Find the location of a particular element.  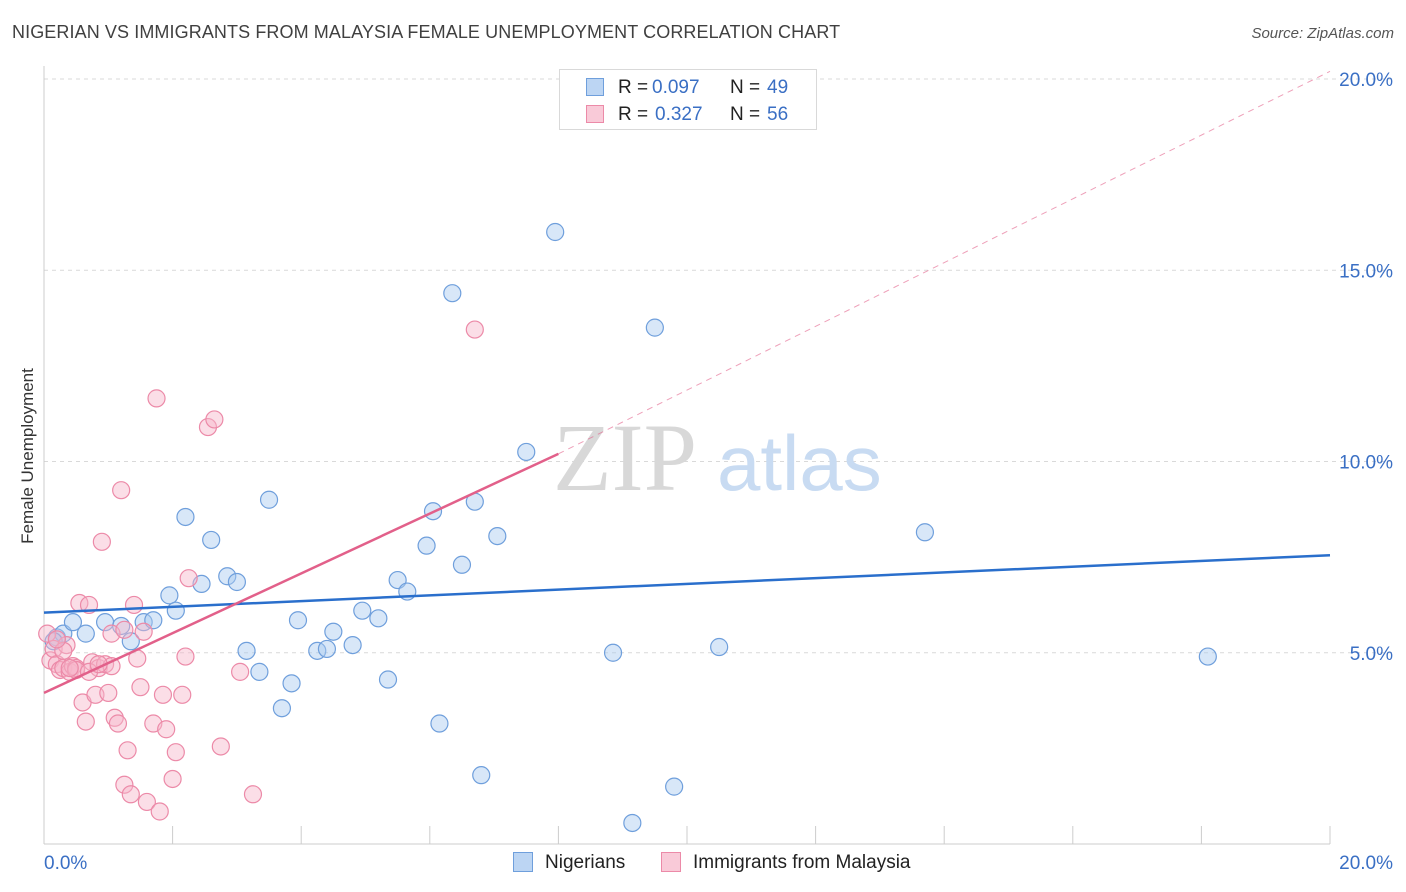

watermark-zip: ZIP is located at coordinates (625, 457).